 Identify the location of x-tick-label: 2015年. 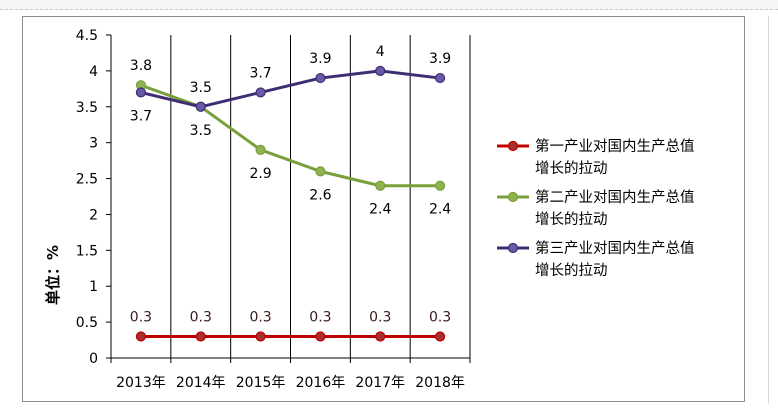
(261, 383).